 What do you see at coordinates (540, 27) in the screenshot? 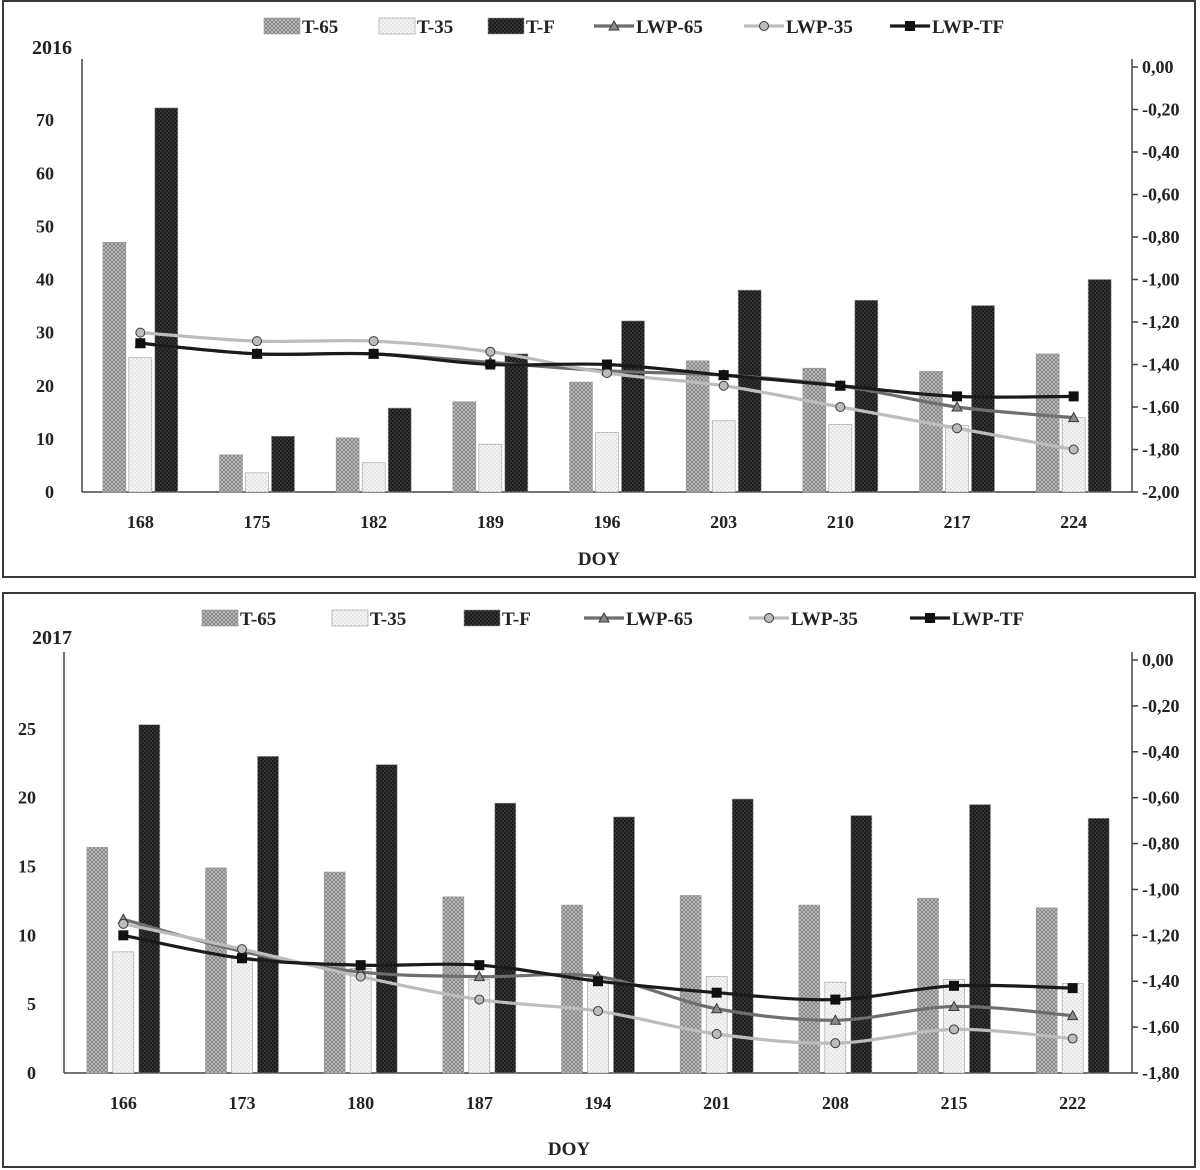
I see `legend-label-t-f: T-F` at bounding box center [540, 27].